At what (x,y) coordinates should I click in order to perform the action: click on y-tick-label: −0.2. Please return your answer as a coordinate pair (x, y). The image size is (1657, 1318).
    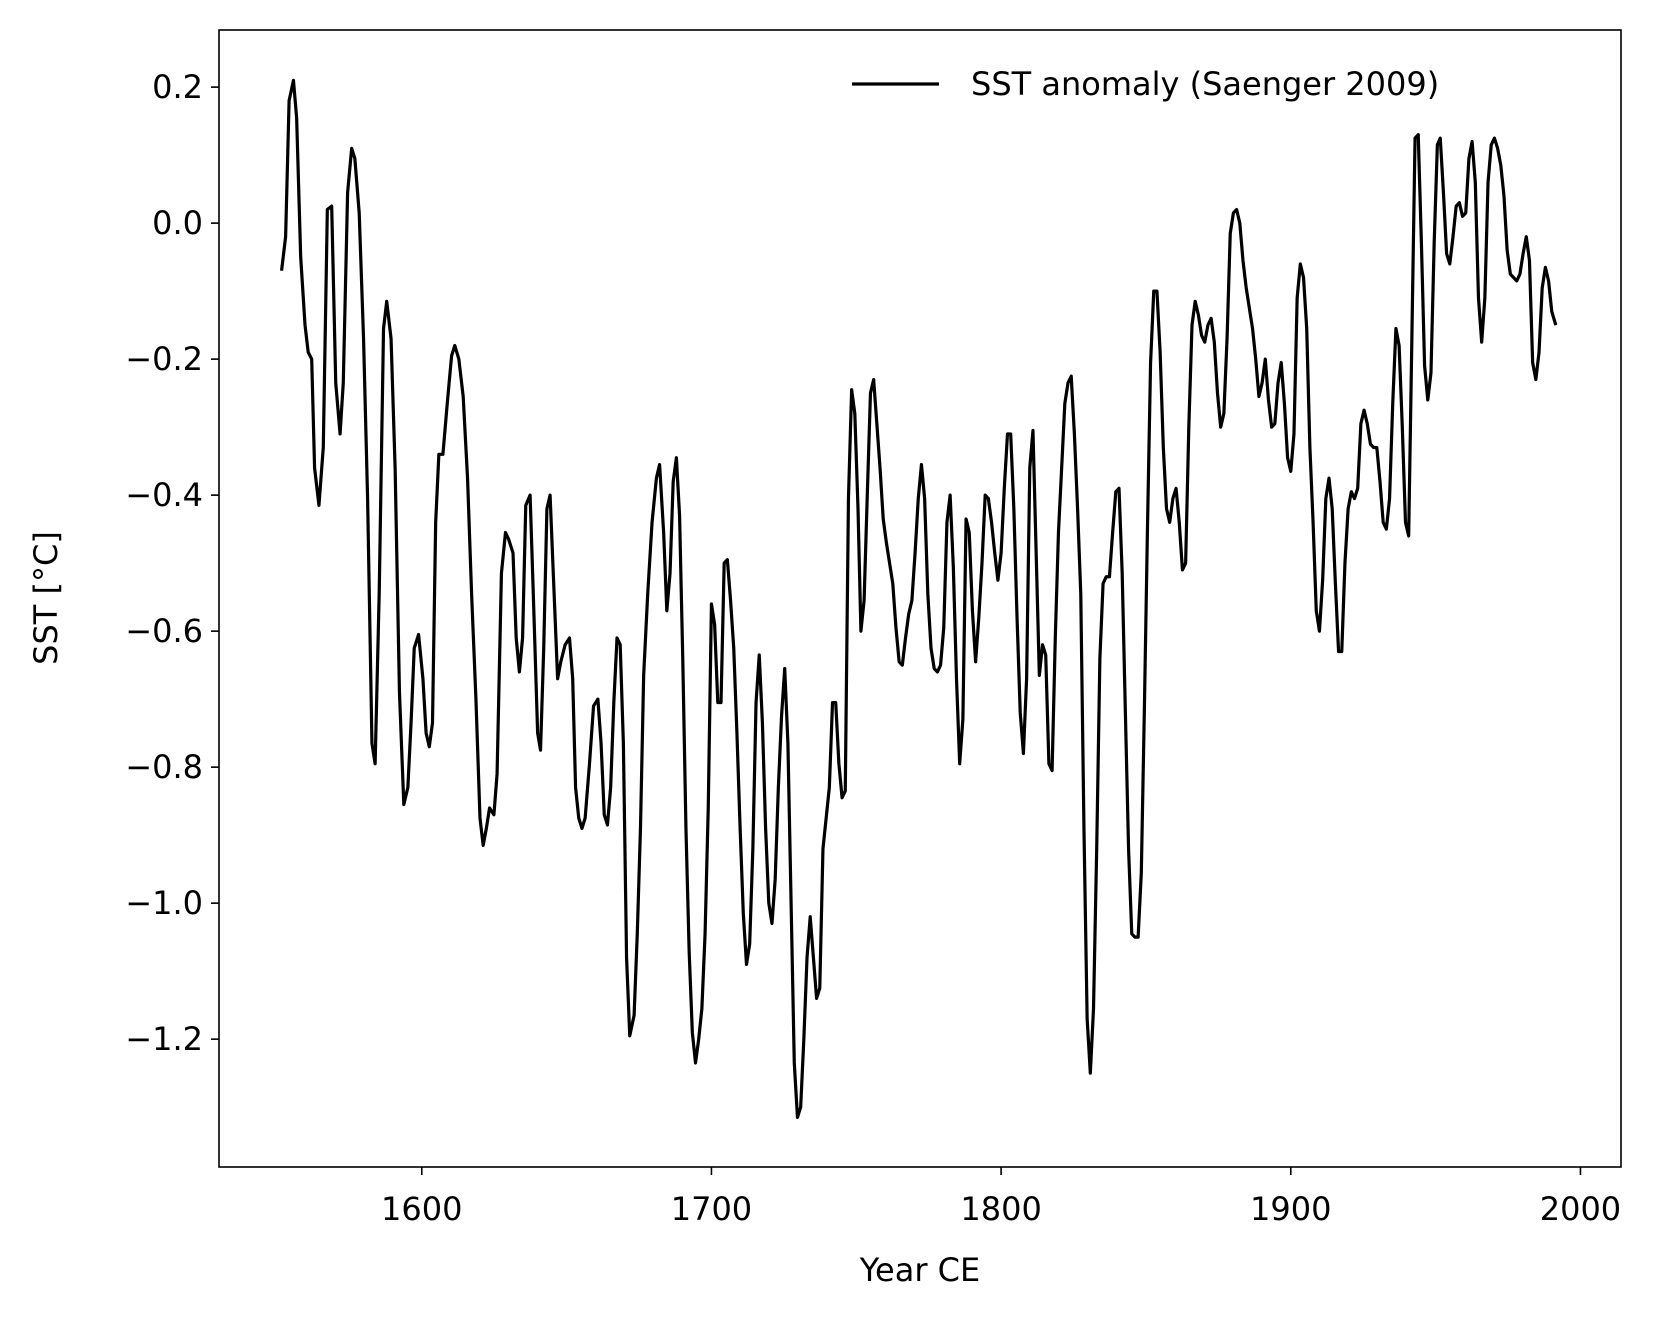
    Looking at the image, I should click on (164, 359).